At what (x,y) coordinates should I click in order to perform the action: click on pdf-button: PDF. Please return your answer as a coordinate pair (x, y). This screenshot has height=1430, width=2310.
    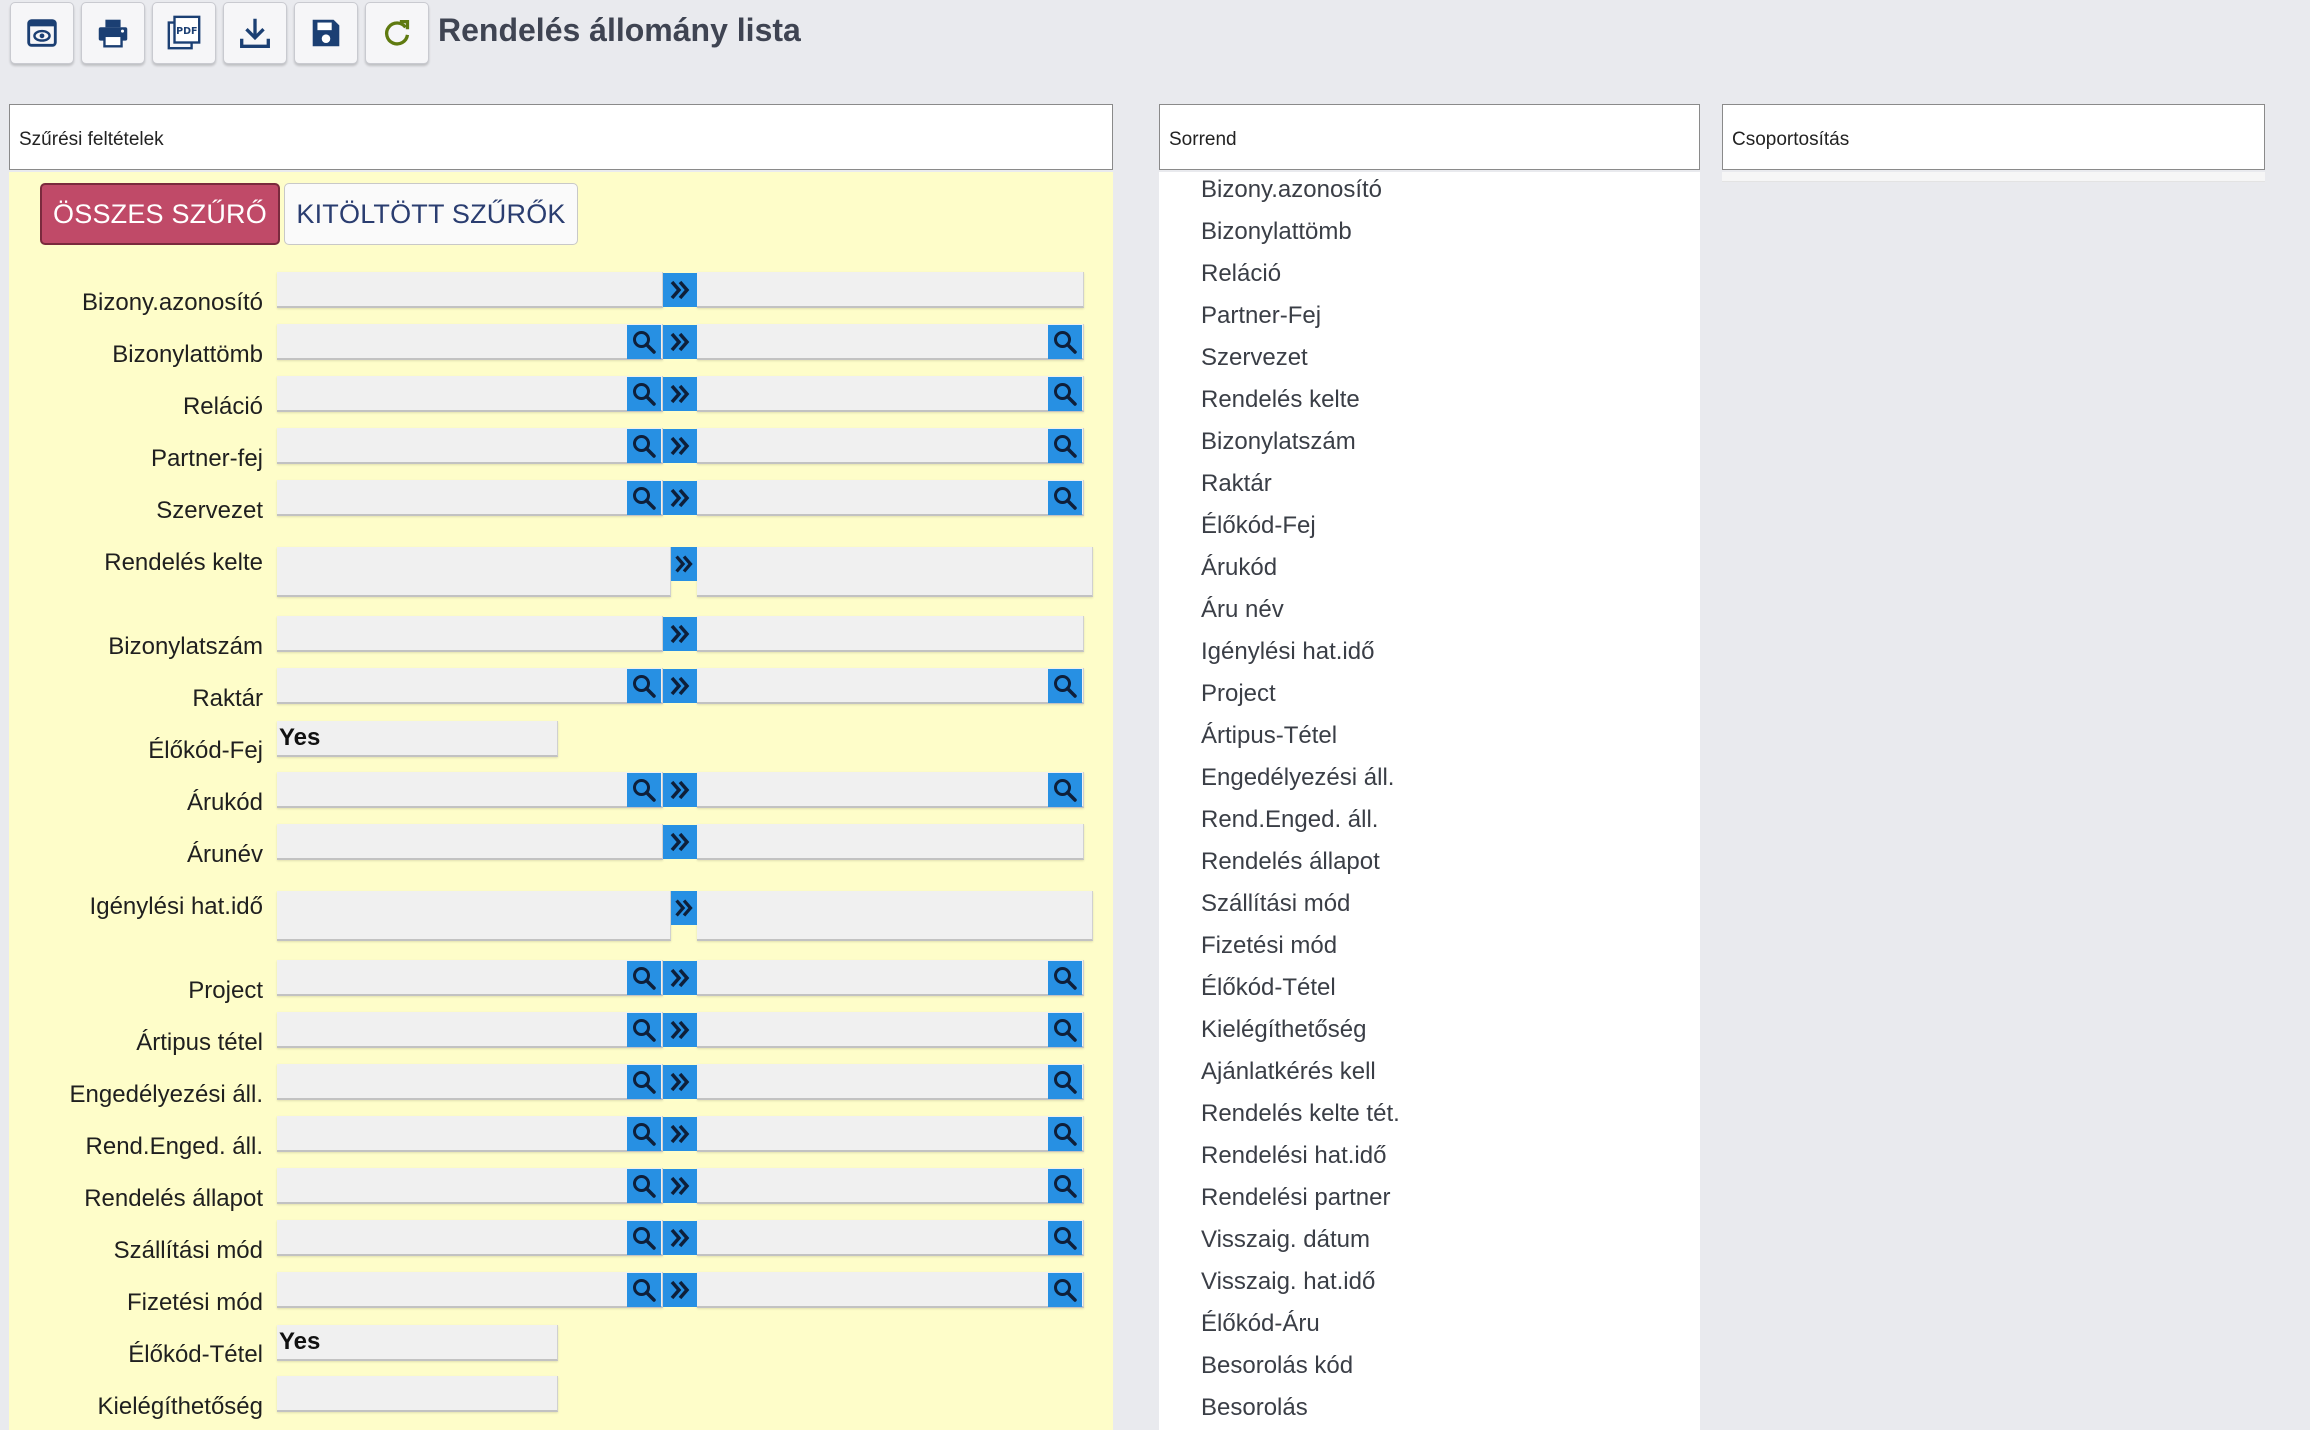
    Looking at the image, I should click on (184, 33).